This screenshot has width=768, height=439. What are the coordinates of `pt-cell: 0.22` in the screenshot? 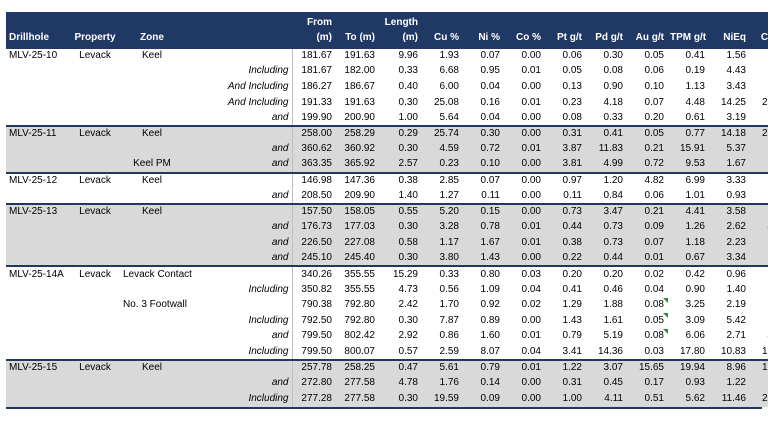 It's located at (564, 258).